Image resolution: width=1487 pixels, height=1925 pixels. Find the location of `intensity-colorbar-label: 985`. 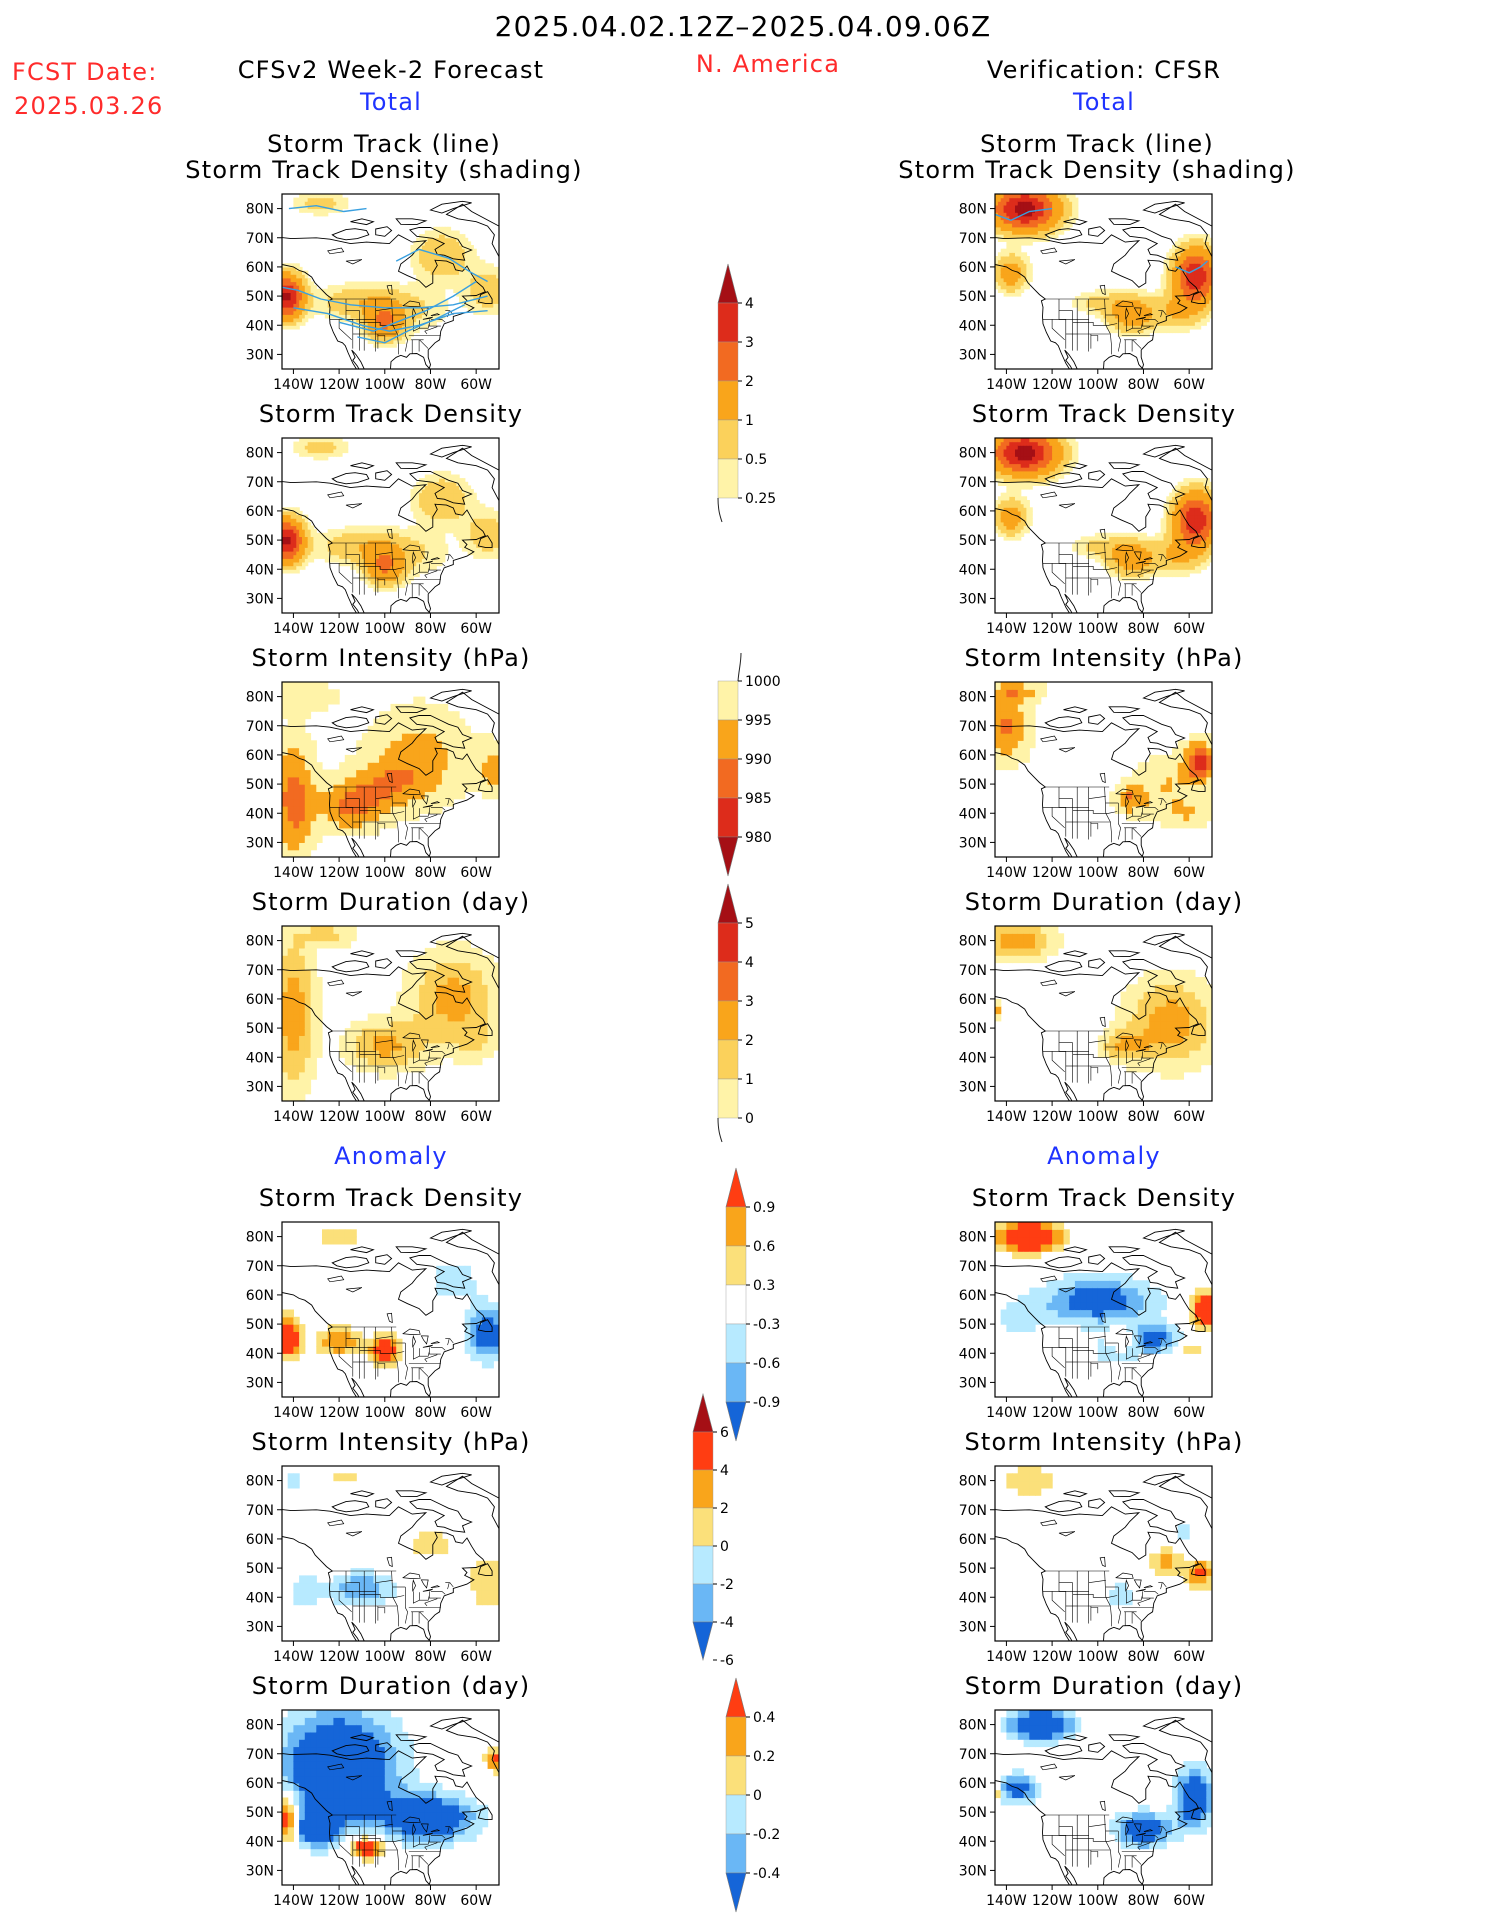

intensity-colorbar-label: 985 is located at coordinates (758, 799).